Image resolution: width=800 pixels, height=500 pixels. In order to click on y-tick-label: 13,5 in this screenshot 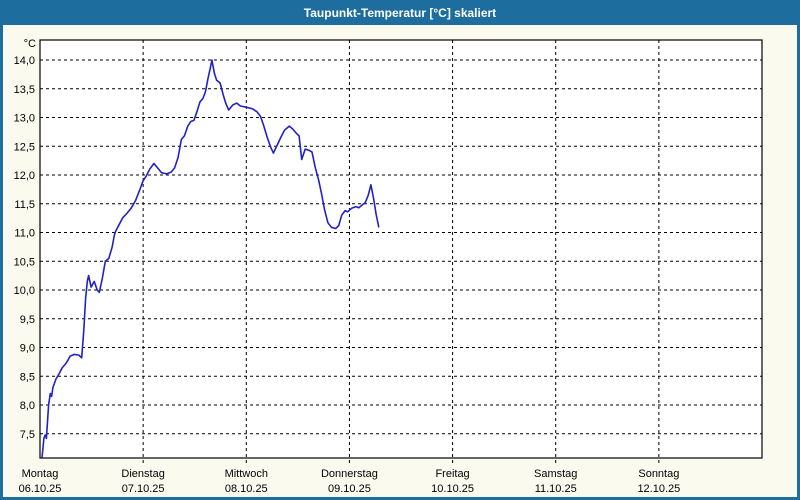, I will do `click(24, 90)`.